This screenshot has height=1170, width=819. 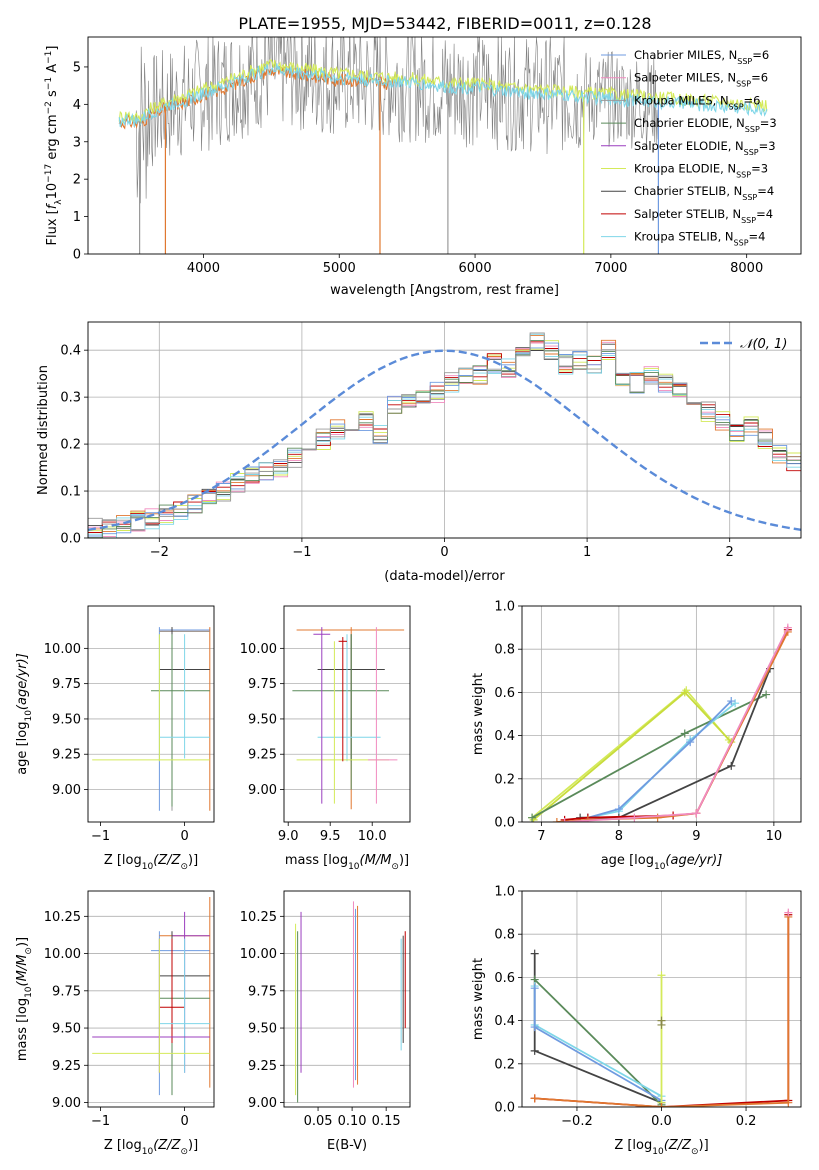 I want to click on label-part: mass [log, so click(x=316, y=860).